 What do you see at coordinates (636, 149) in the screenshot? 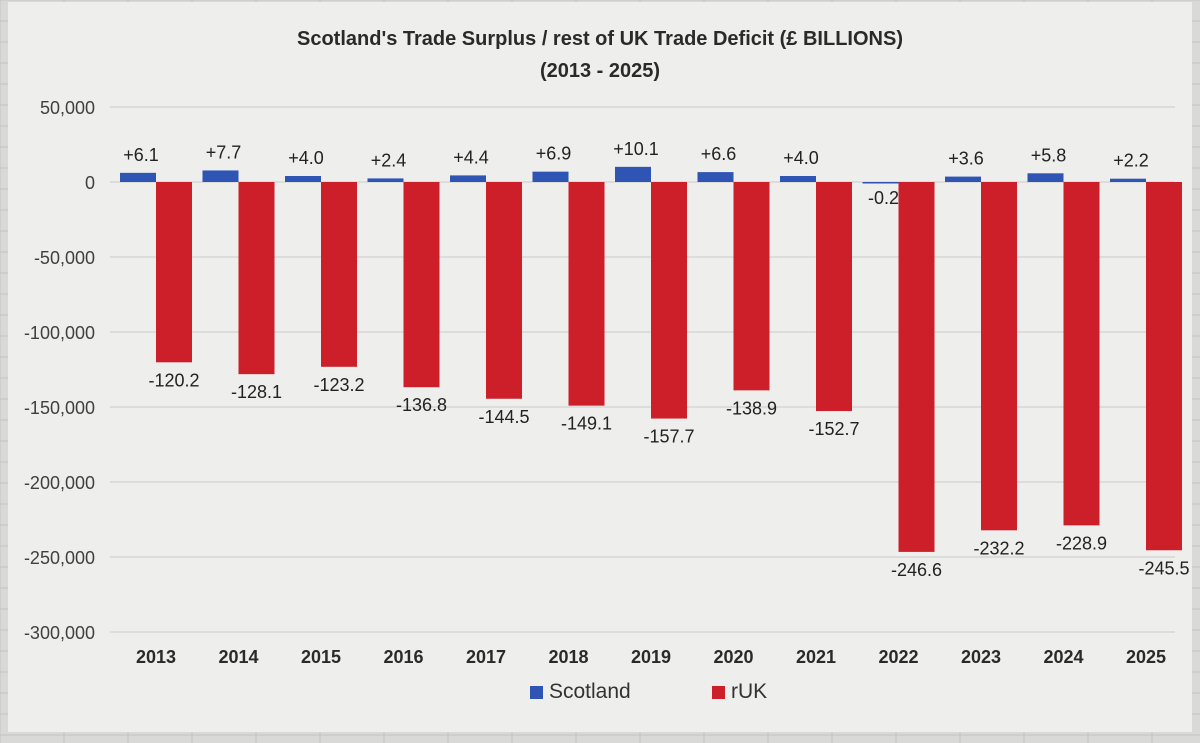
I see `data-label-scotland: +10.1` at bounding box center [636, 149].